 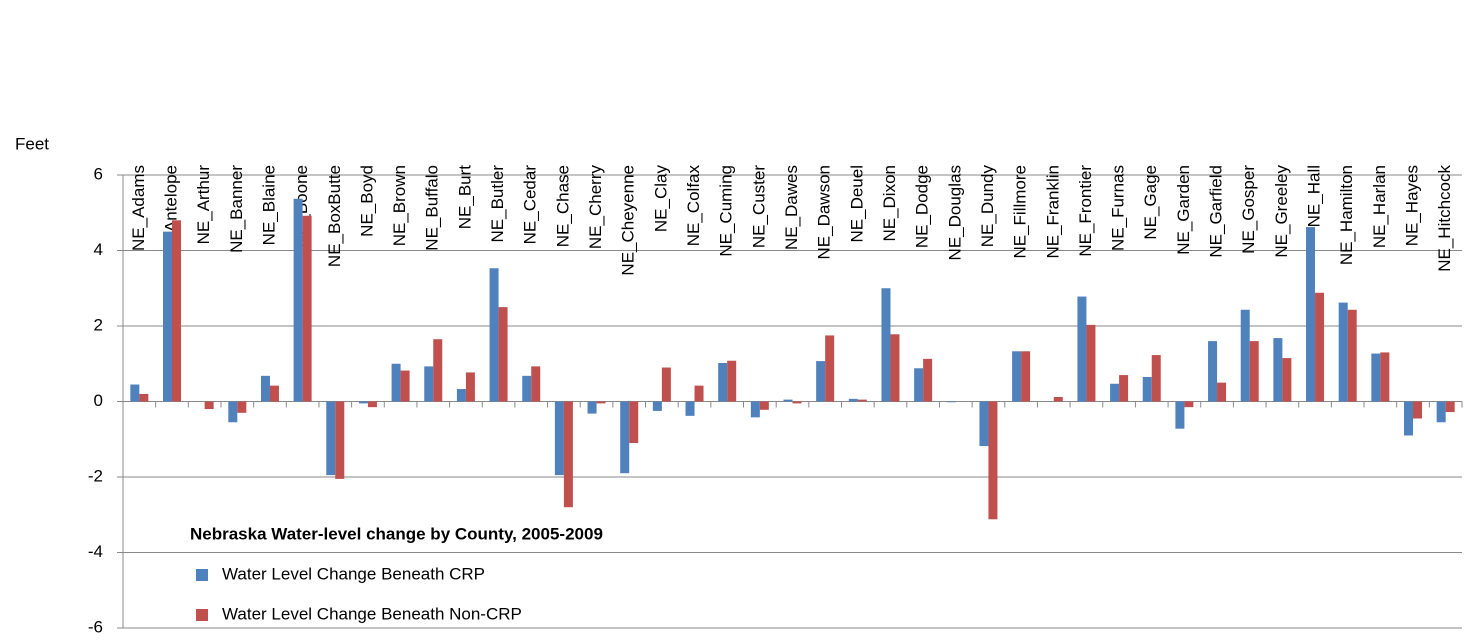 What do you see at coordinates (1085, 211) in the screenshot?
I see `x-tick-label: NE_Frontier` at bounding box center [1085, 211].